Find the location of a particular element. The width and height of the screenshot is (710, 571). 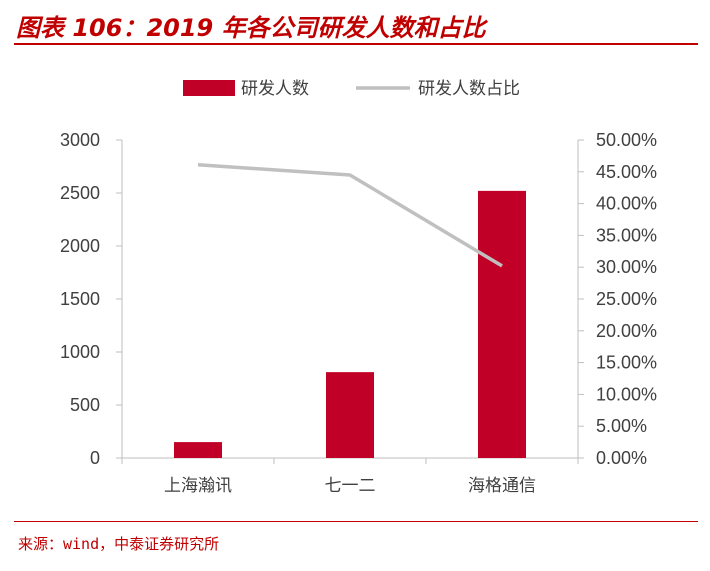

y-right-tick-label: 35.00% is located at coordinates (626, 235).